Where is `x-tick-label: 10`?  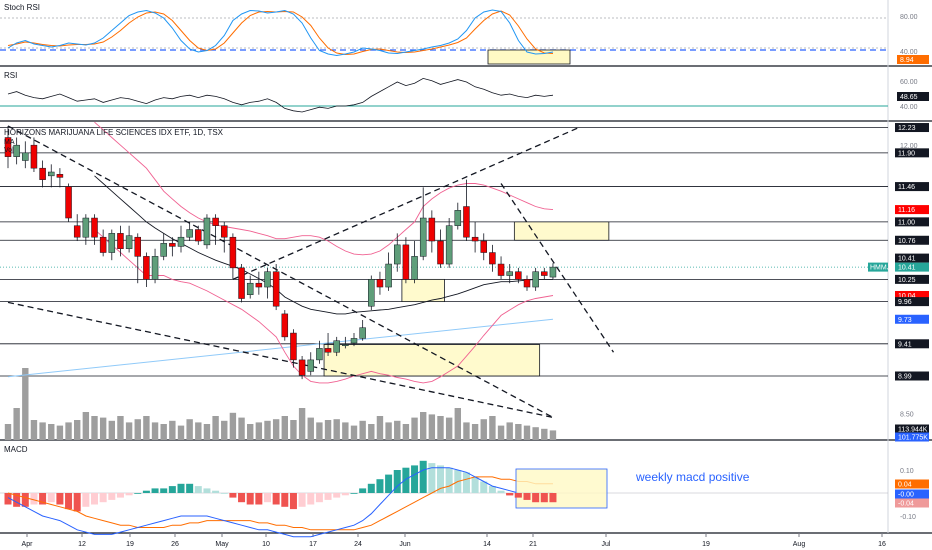
x-tick-label: 10 is located at coordinates (266, 544).